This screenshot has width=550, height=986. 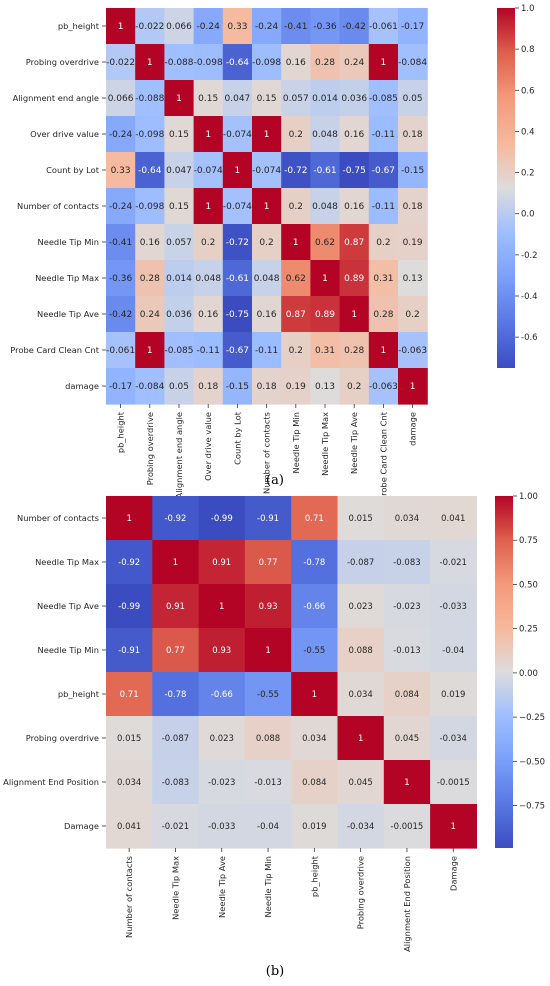 I want to click on cell-value-label: 0.28, so click(x=354, y=351).